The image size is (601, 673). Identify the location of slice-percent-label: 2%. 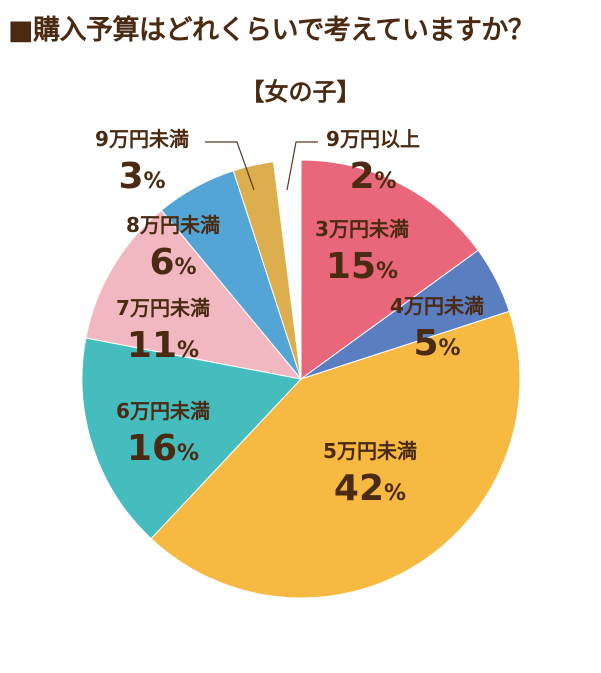
(372, 176).